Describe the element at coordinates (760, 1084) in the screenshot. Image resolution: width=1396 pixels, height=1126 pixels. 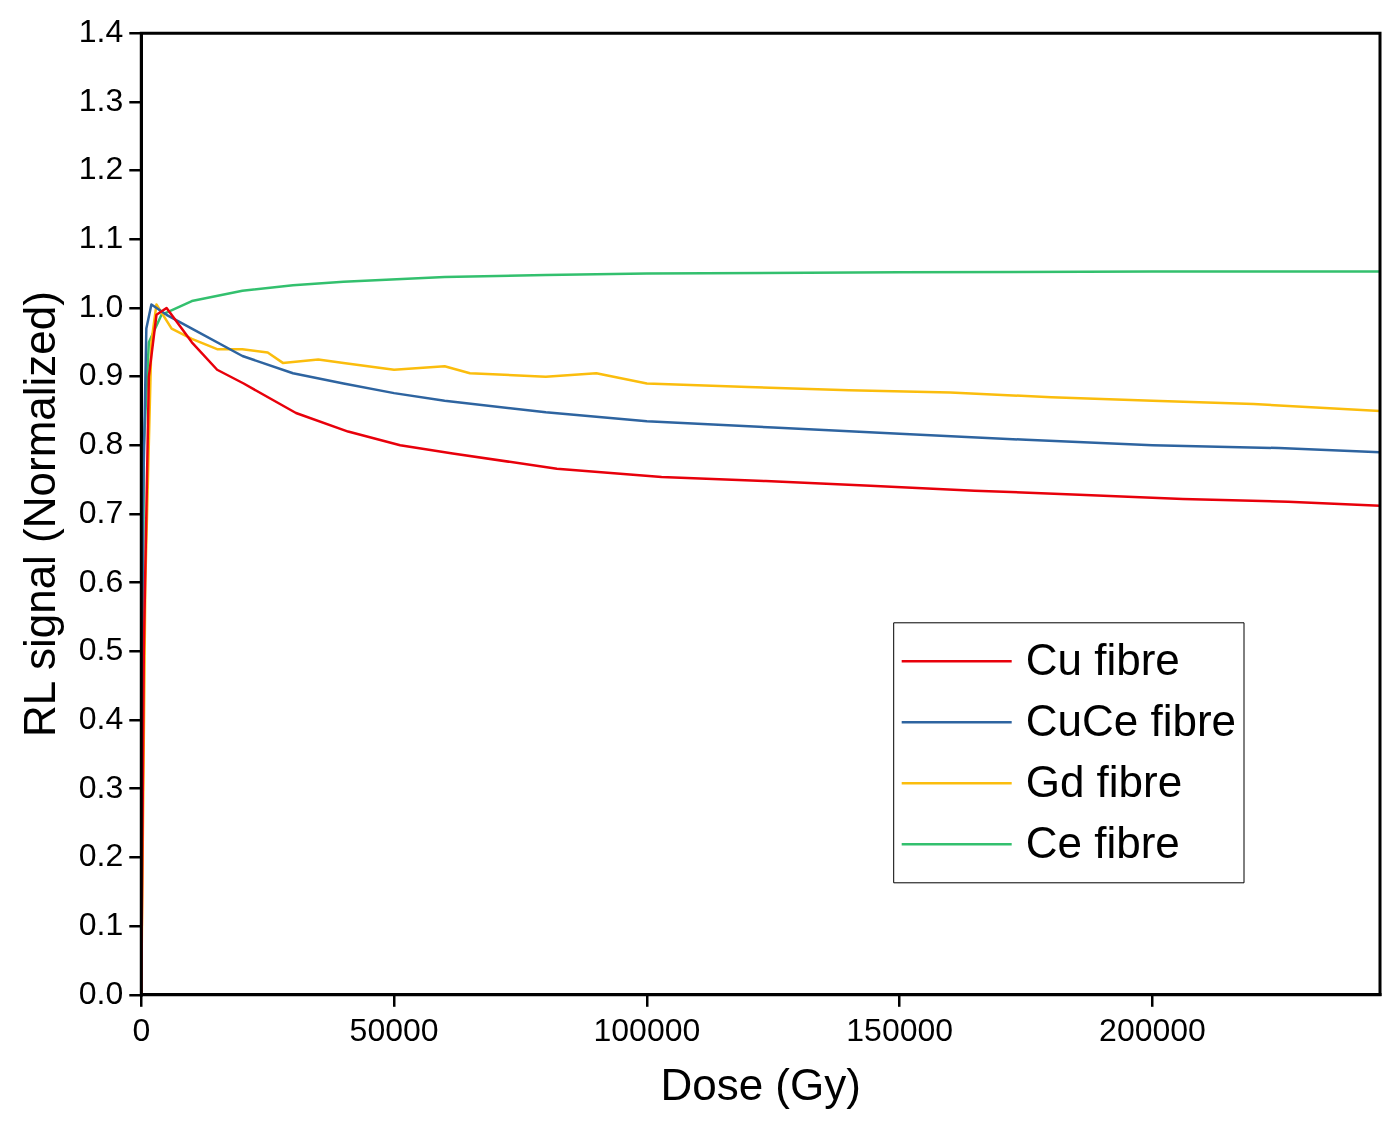
I see `x-axis-title: Dose (Gy)` at that location.